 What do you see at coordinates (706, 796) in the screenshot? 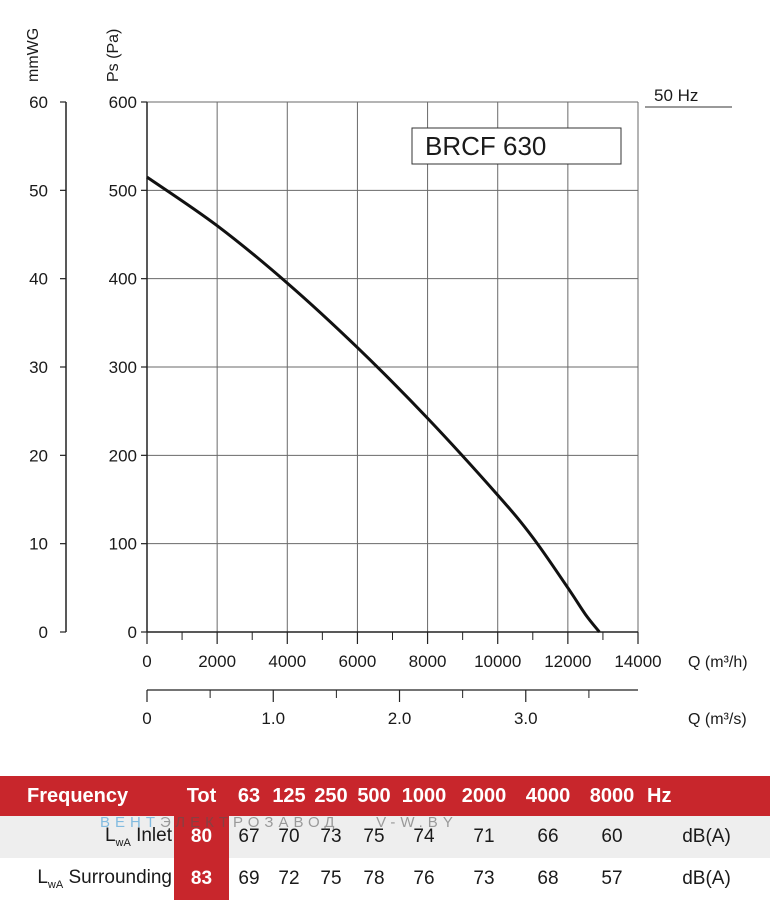
I see `unit-header: Hz` at bounding box center [706, 796].